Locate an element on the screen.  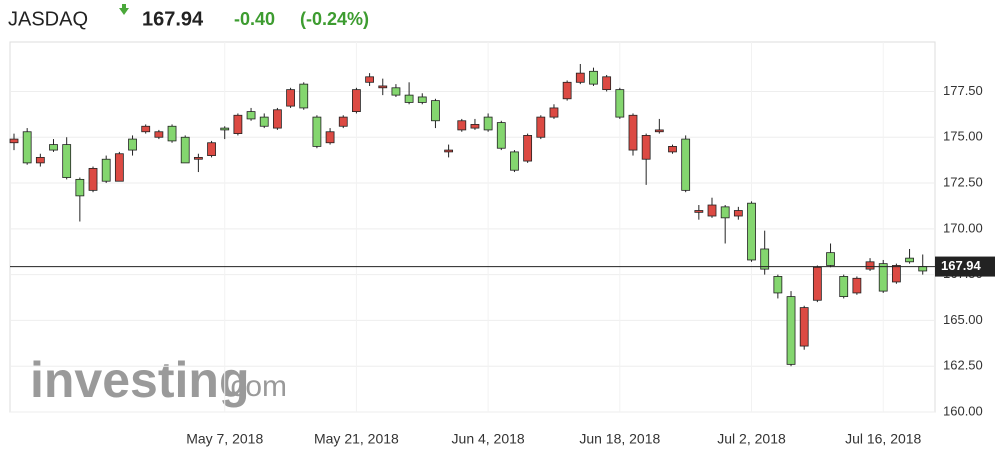
x-tick-label: Jul 16, 2018 is located at coordinates (883, 439).